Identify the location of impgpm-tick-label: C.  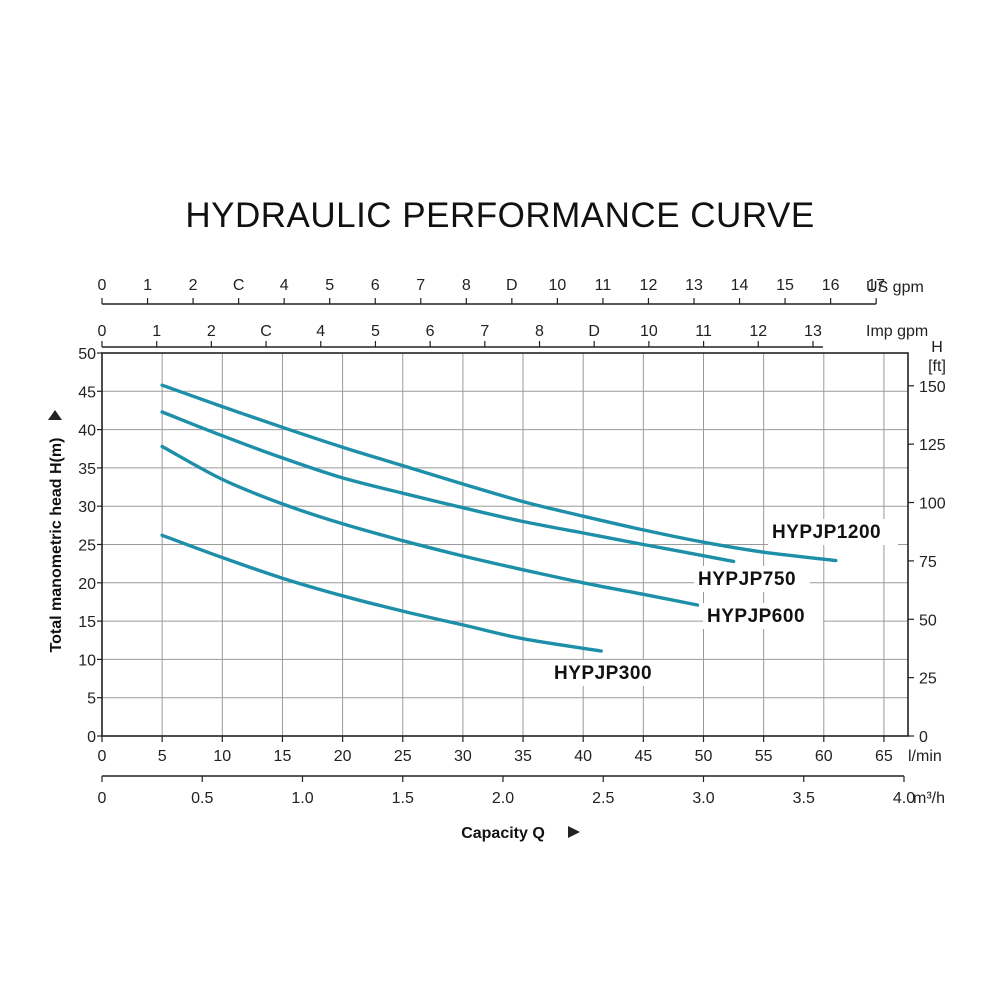
(266, 331).